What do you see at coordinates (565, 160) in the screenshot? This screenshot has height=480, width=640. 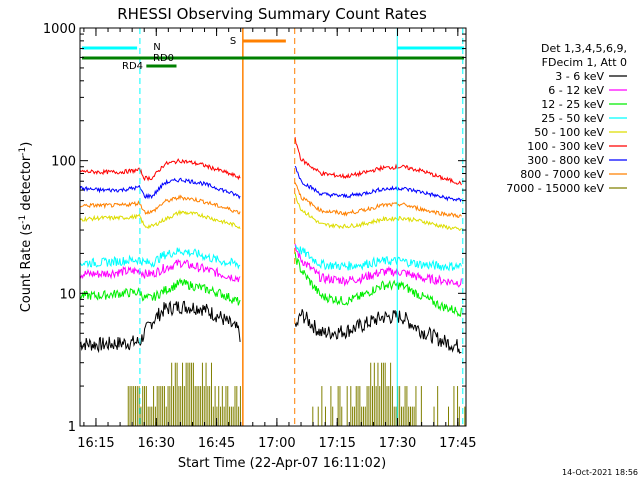 I see `legend-entry-label: 300 - 800 keV` at bounding box center [565, 160].